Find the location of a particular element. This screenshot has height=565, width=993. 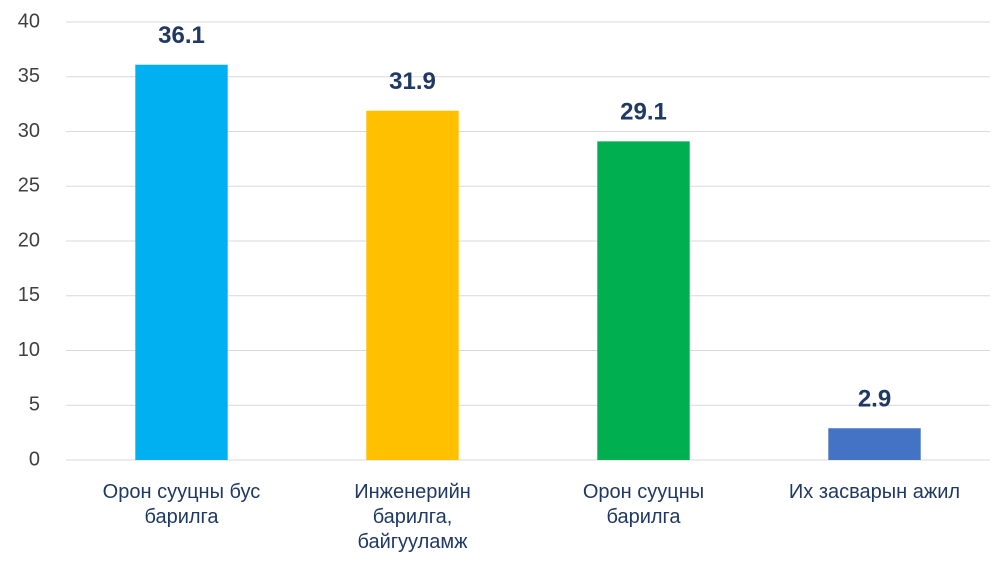

y-tick-label: 5 is located at coordinates (34, 405).